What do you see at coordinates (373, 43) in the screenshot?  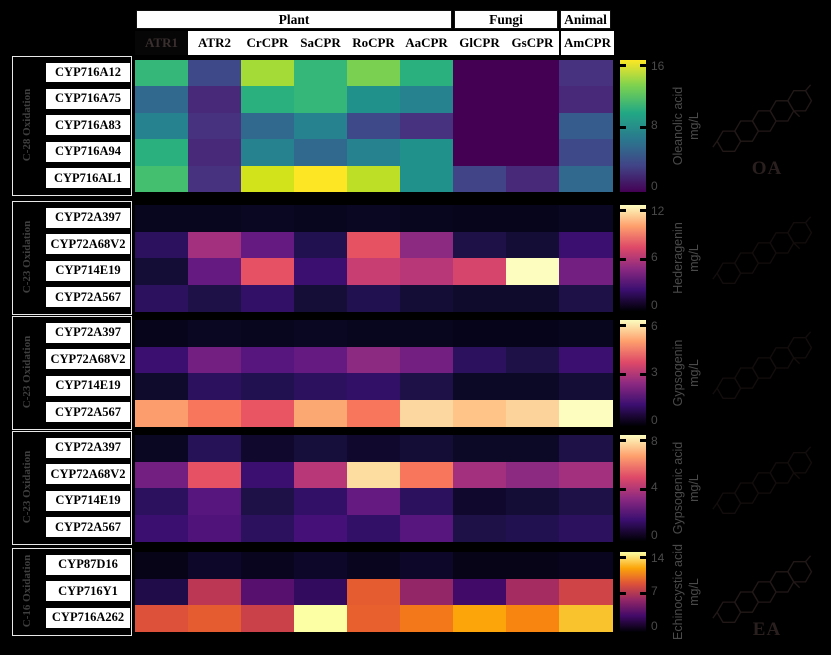 I see `column-header-rocpr: RoCPR` at bounding box center [373, 43].